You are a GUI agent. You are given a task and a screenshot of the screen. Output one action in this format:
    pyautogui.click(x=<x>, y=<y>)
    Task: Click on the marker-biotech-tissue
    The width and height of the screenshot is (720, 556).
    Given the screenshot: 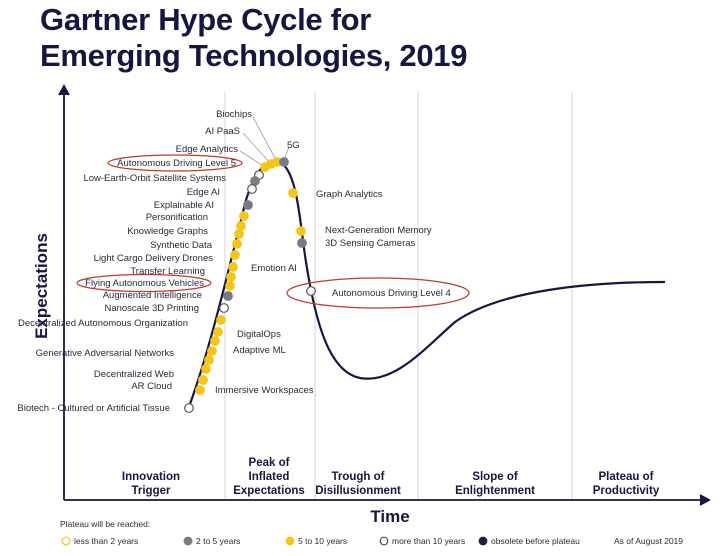 What is the action you would take?
    pyautogui.click(x=189, y=408)
    